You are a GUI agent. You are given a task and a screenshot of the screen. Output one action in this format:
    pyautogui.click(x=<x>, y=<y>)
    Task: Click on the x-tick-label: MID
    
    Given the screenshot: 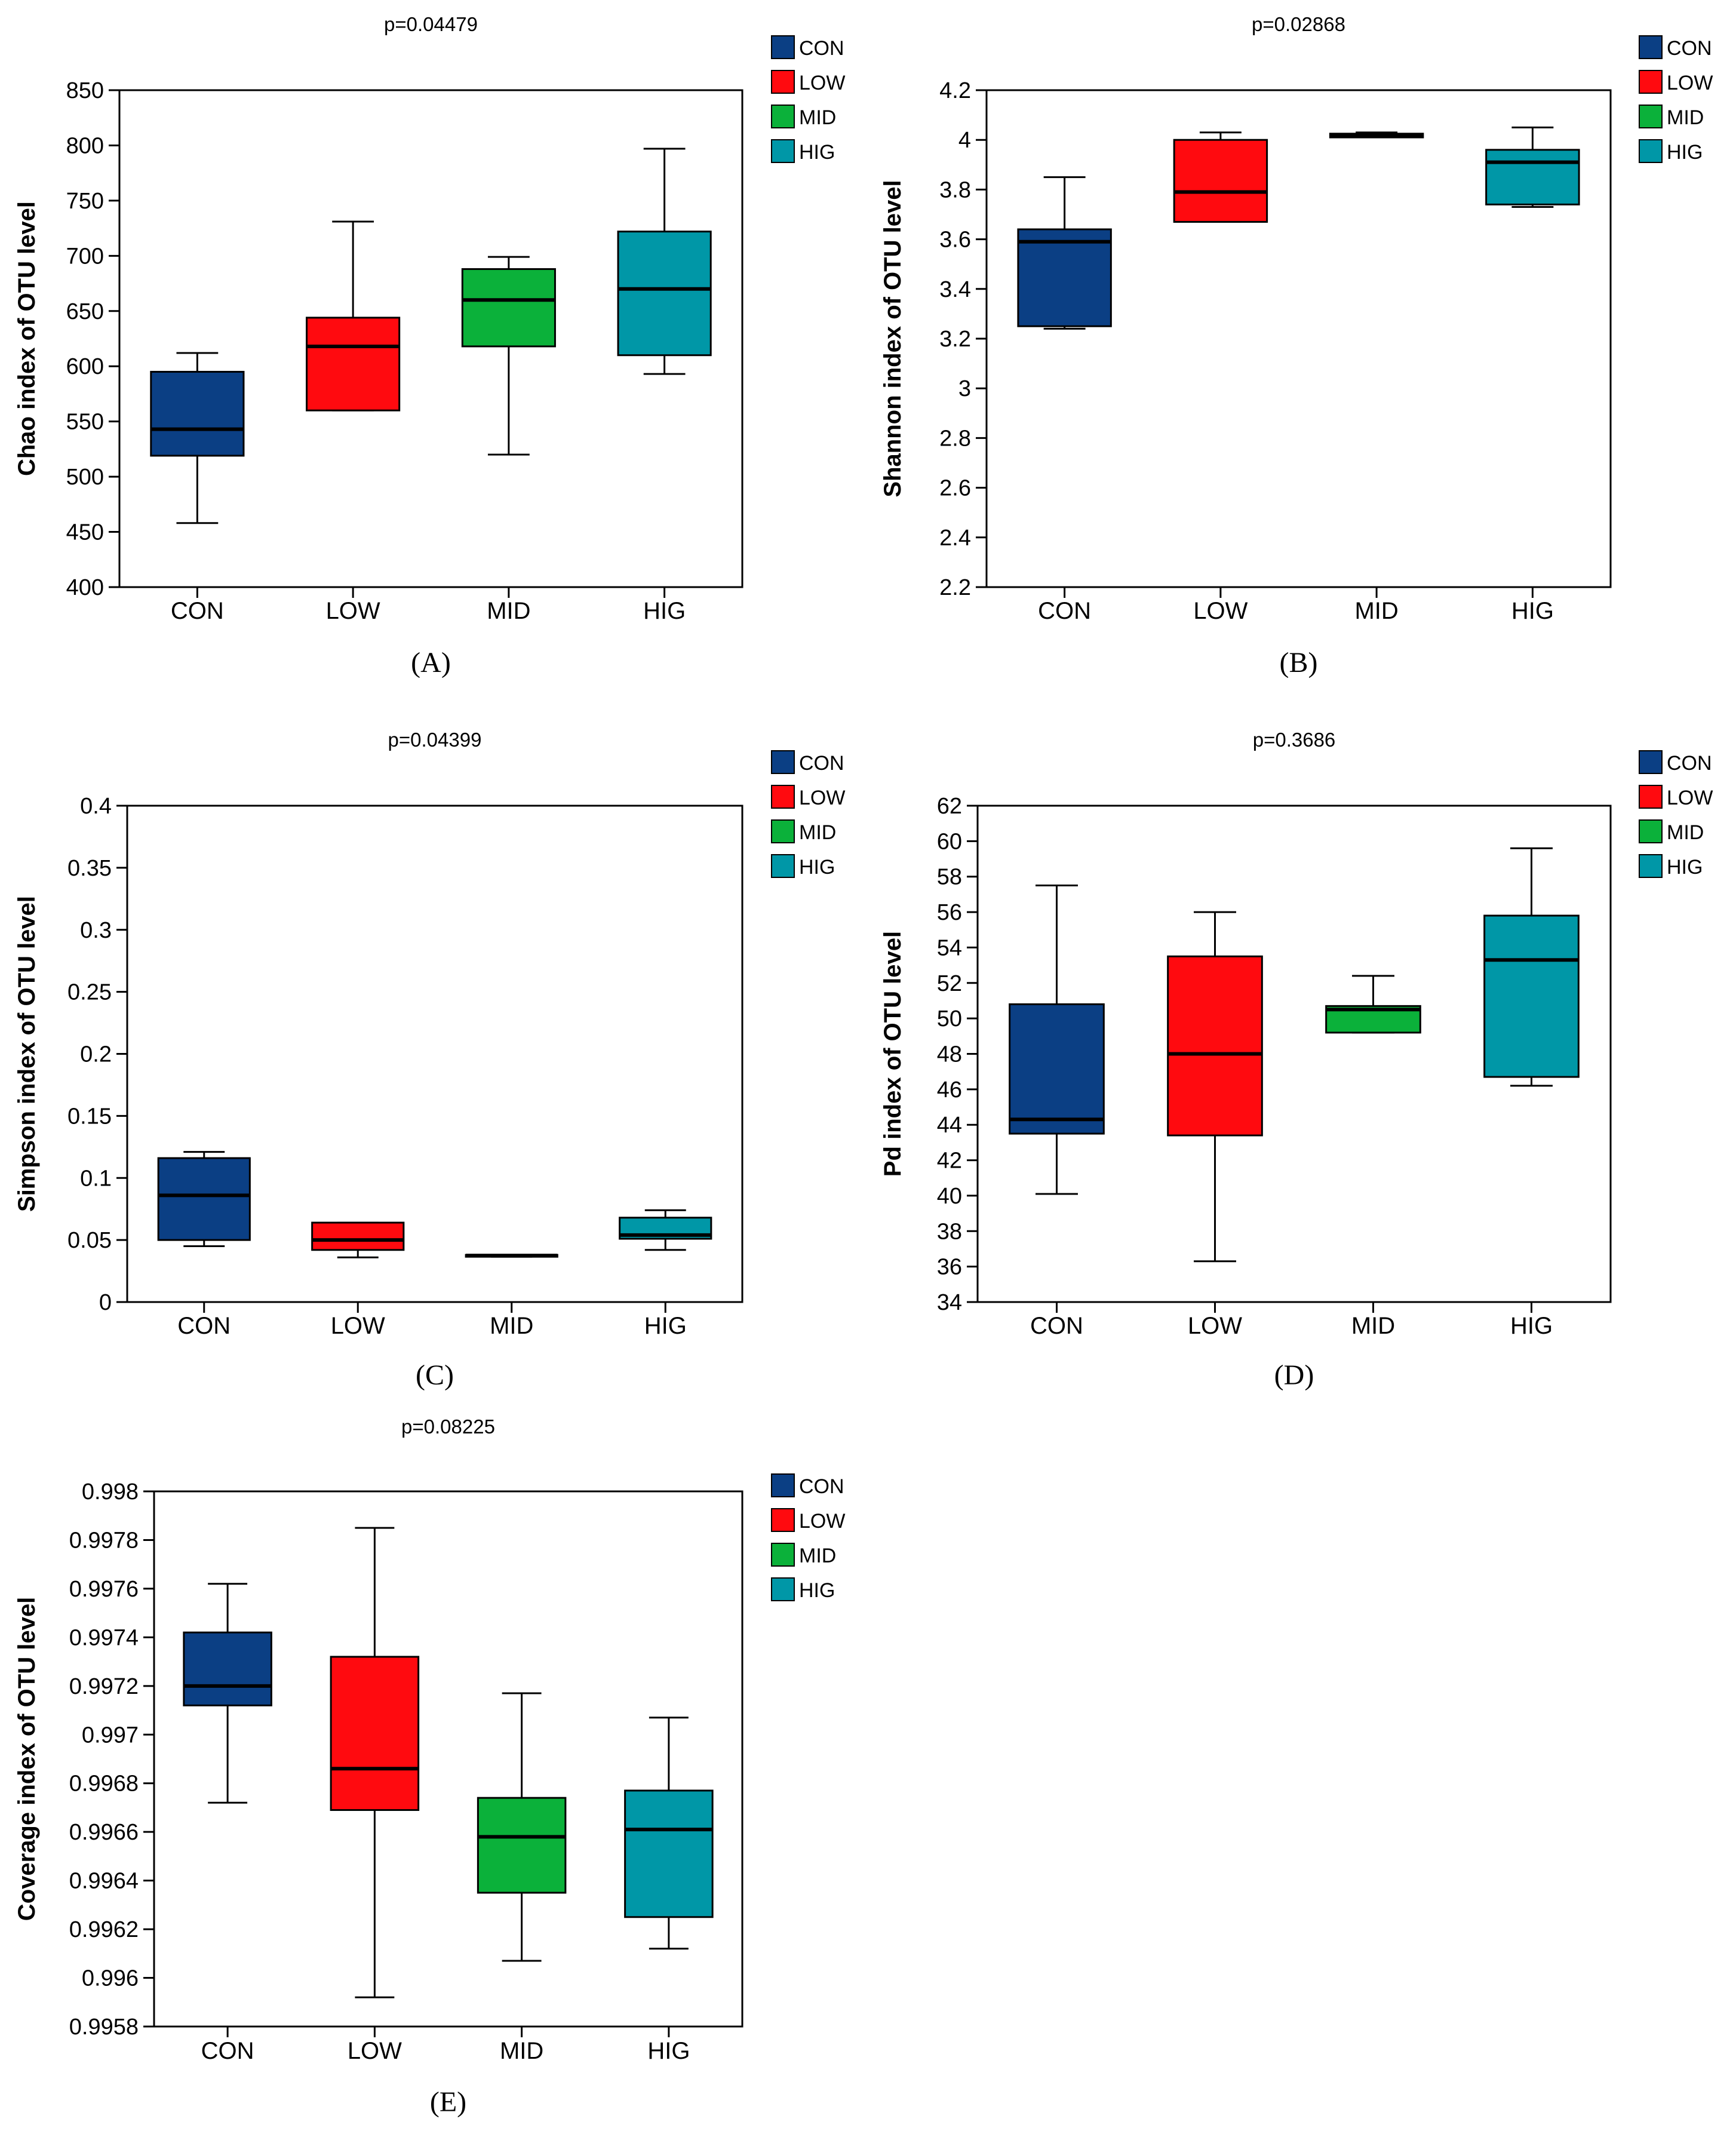 What is the action you would take?
    pyautogui.click(x=1373, y=1326)
    